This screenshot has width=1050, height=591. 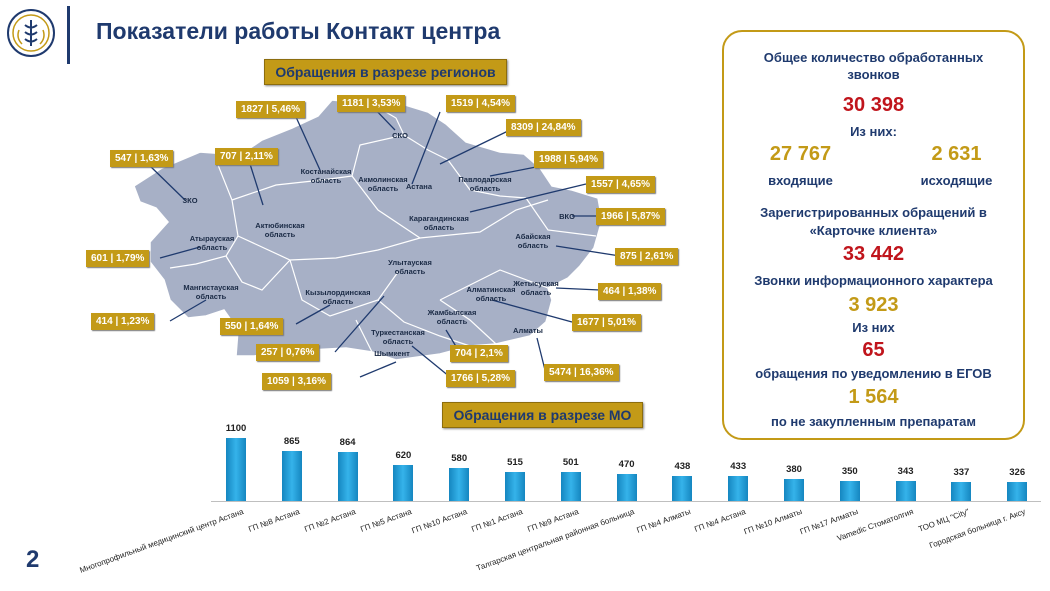 What do you see at coordinates (626, 501) in the screenshot?
I see `chart-baseline` at bounding box center [626, 501].